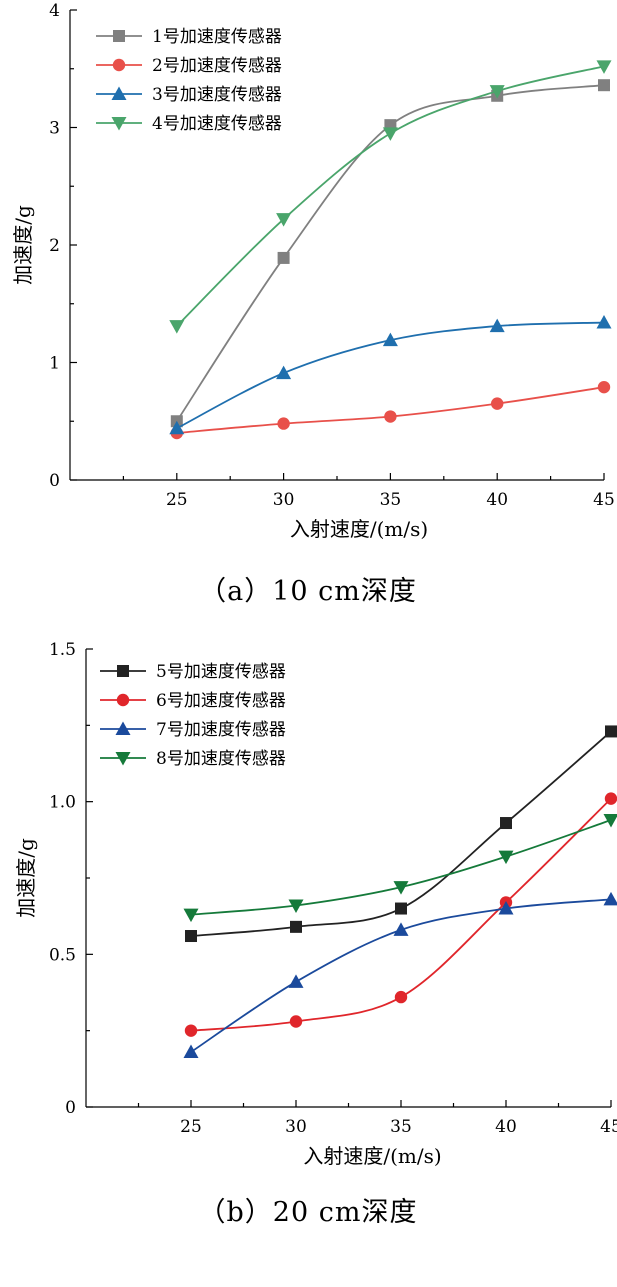  What do you see at coordinates (217, 37) in the screenshot?
I see `legend-label: 1号加速度传感器` at bounding box center [217, 37].